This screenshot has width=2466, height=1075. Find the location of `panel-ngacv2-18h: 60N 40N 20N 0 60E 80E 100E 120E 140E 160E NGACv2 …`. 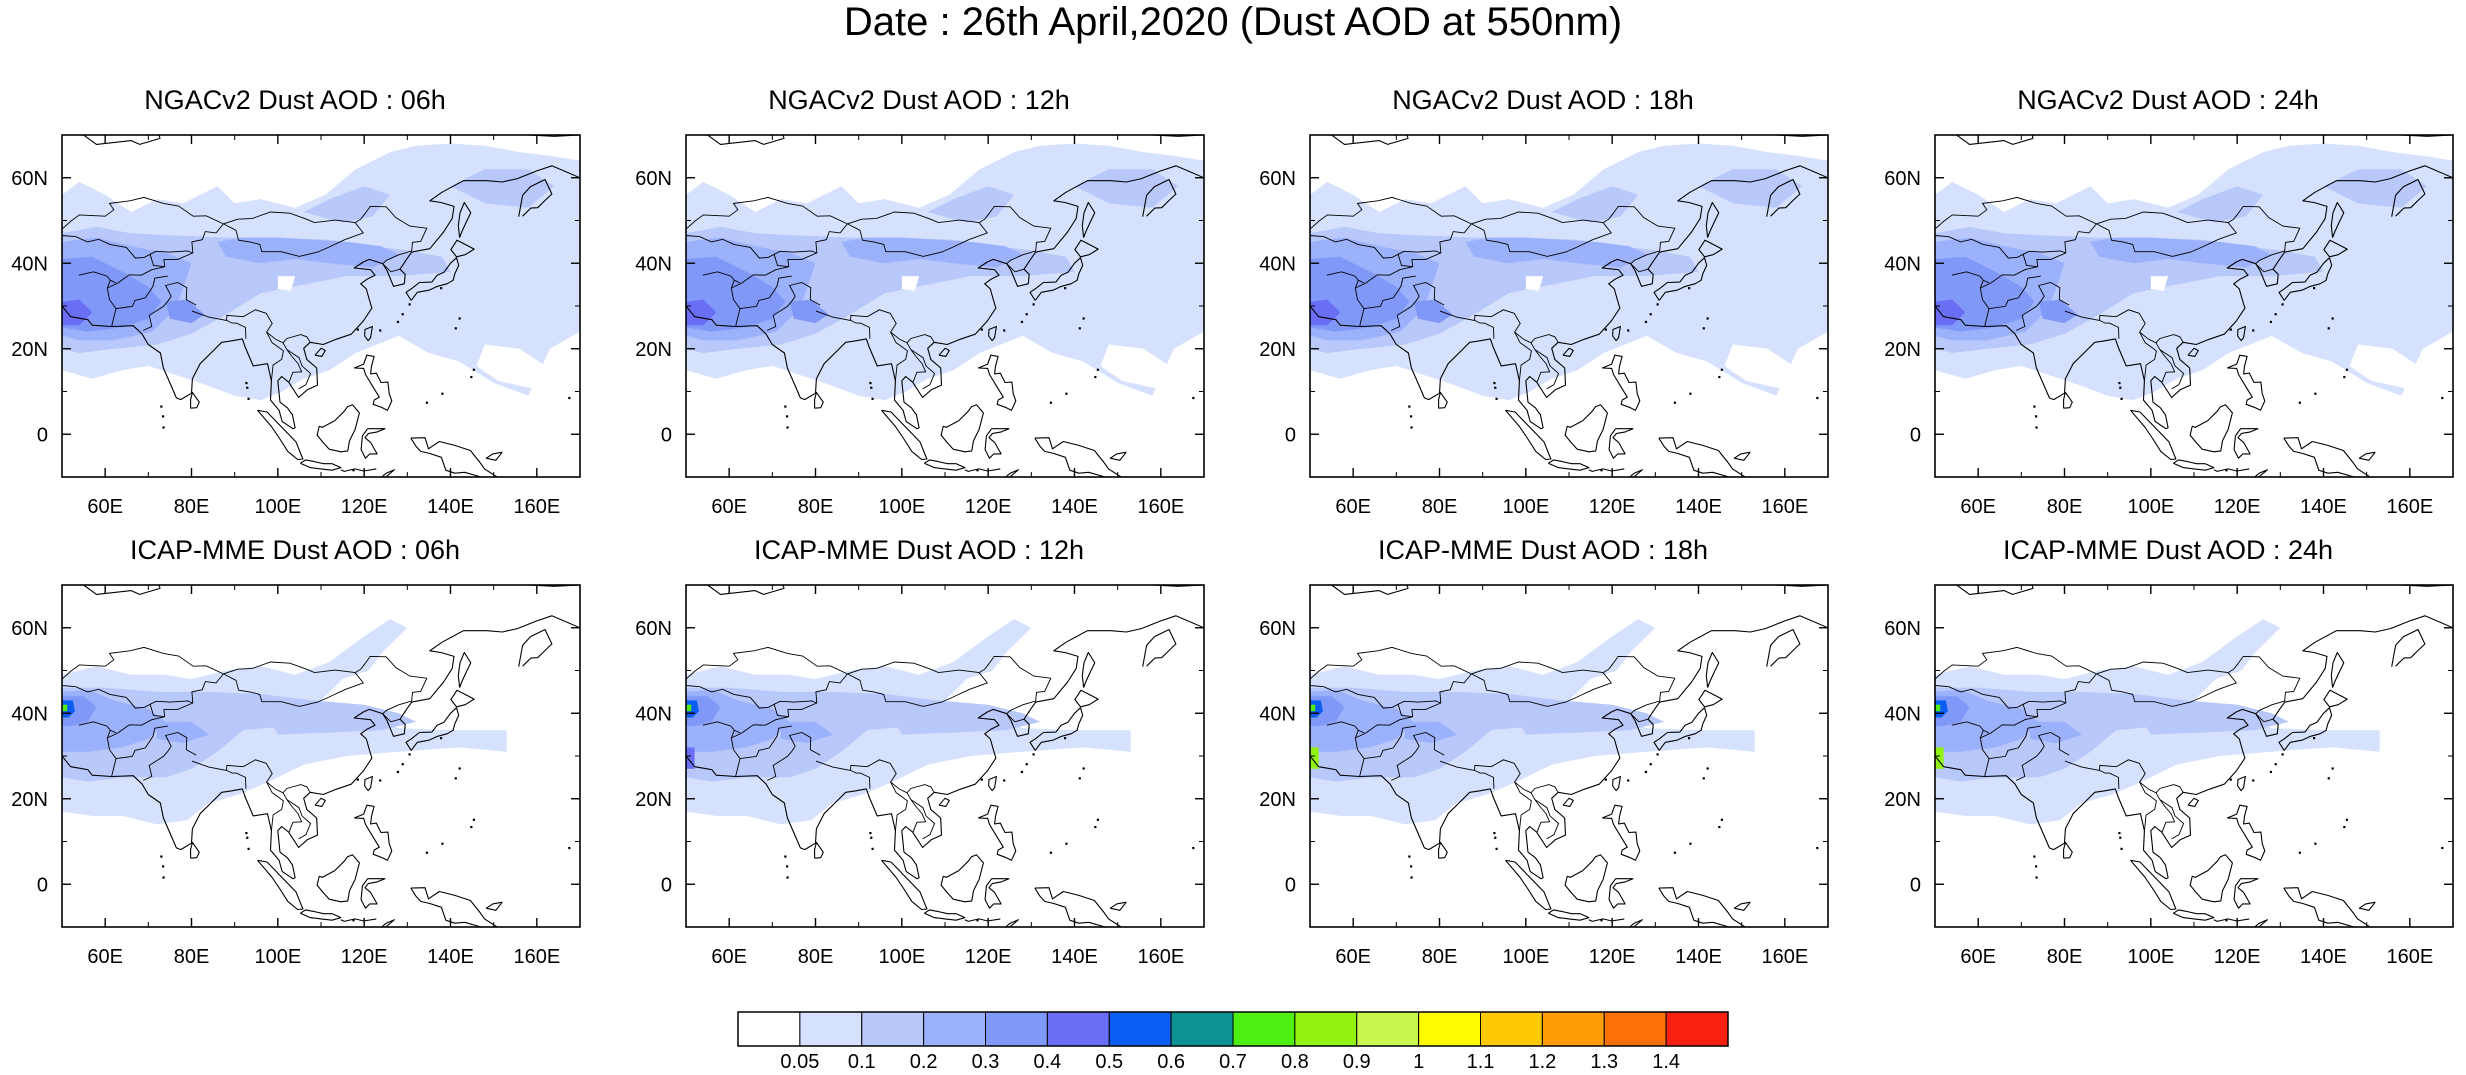

panel-ngacv2-18h: 60N 40N 20N 0 60E 80E 100E 120E 140E 160E NGACv2 … is located at coordinates (1543, 305).